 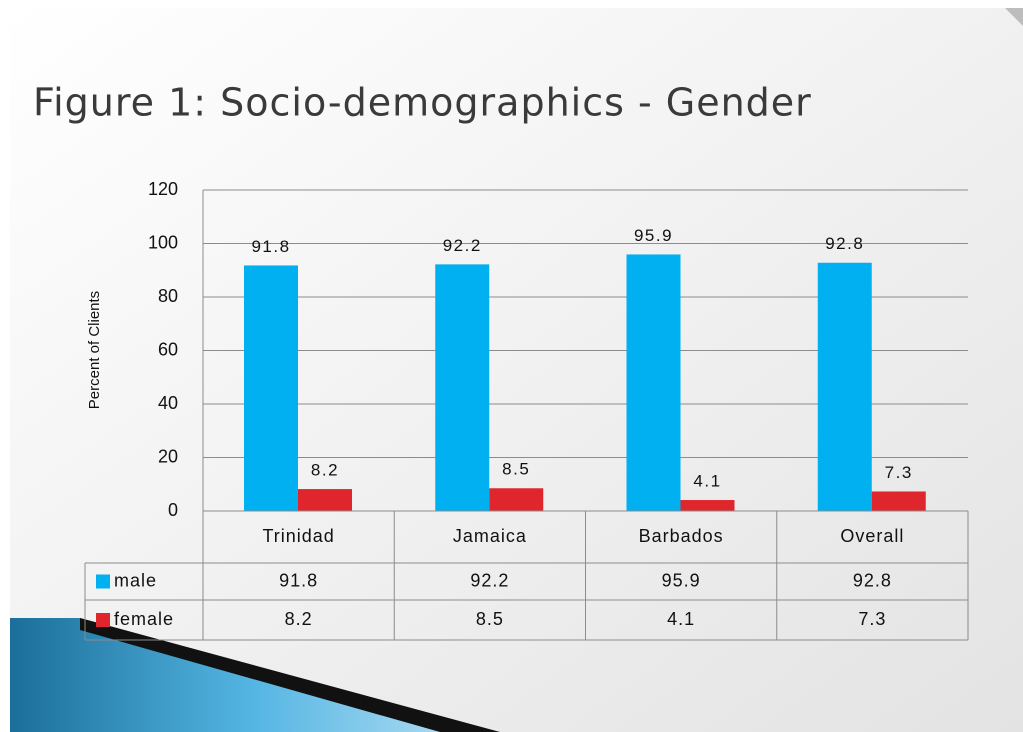 I want to click on value-label: 91.8, so click(x=270, y=246).